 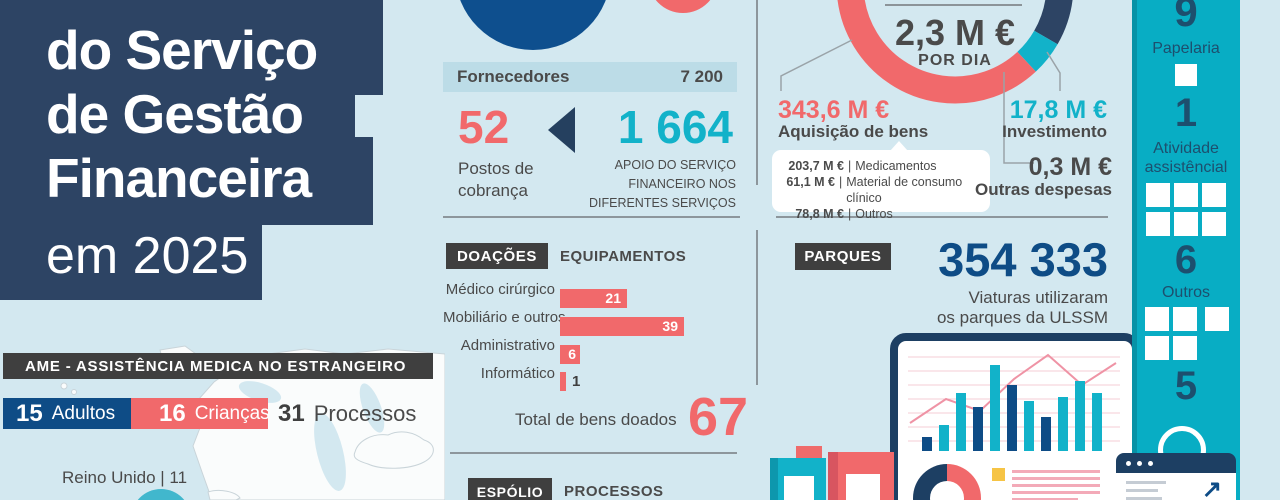 I want to click on sidebar-outros-value: 5, so click(x=1186, y=386).